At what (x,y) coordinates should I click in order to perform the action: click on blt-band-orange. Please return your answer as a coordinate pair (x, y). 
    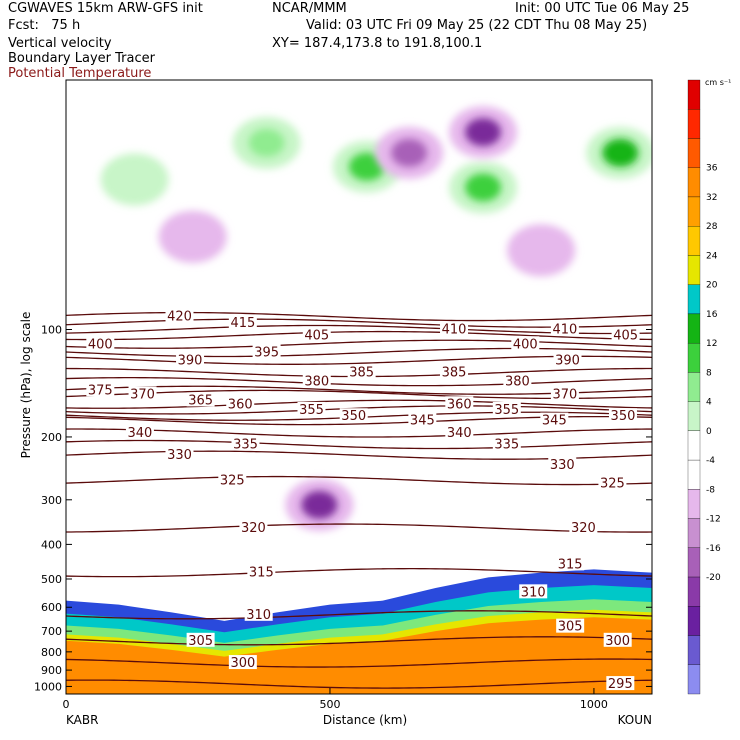
    Looking at the image, I should click on (359, 655).